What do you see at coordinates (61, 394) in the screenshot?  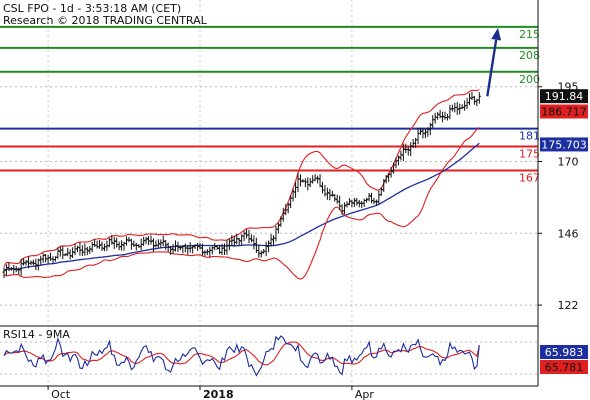 I see `x-tick-label: Oct` at bounding box center [61, 394].